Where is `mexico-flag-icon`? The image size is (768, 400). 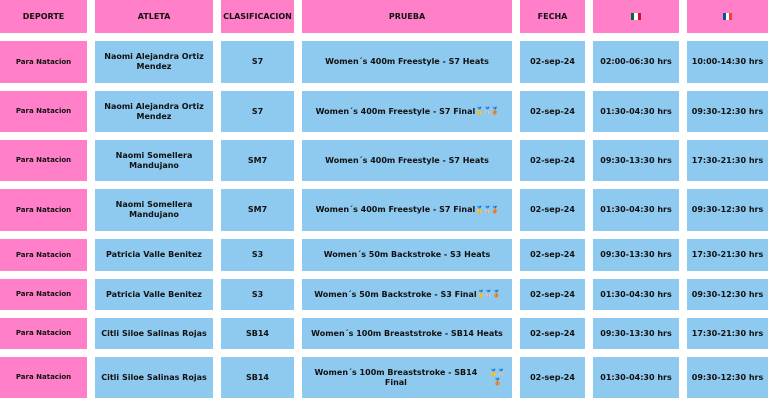
mexico-flag-icon is located at coordinates (636, 16).